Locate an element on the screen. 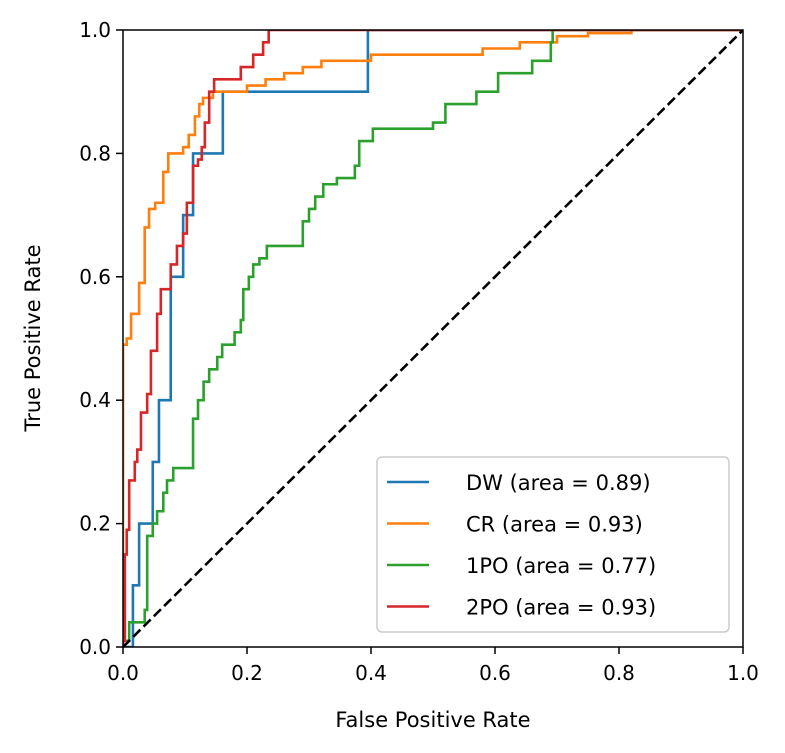  legend-box is located at coordinates (553, 544).